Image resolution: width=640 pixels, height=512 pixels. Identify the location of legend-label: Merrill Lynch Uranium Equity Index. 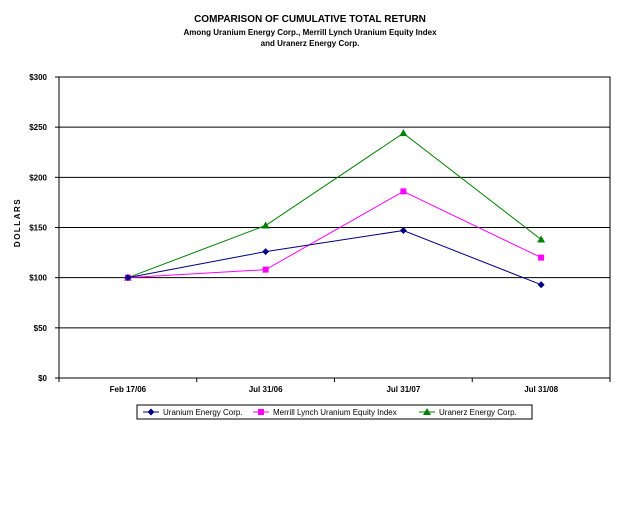
(335, 412).